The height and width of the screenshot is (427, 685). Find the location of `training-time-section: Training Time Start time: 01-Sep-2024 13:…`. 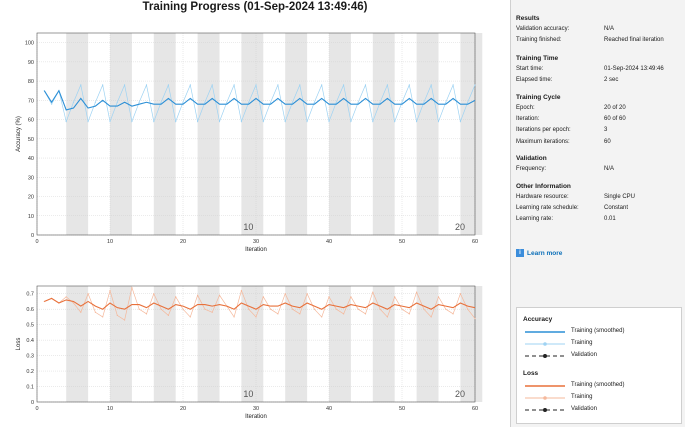

training-time-section: Training Time Start time: 01-Sep-2024 13:… is located at coordinates (600, 70).